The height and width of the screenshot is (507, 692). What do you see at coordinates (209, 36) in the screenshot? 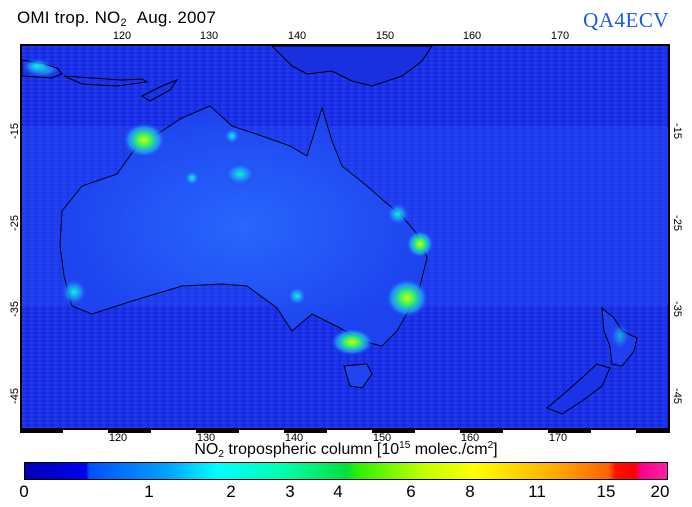
I see `lon-tick-top: 130` at bounding box center [209, 36].